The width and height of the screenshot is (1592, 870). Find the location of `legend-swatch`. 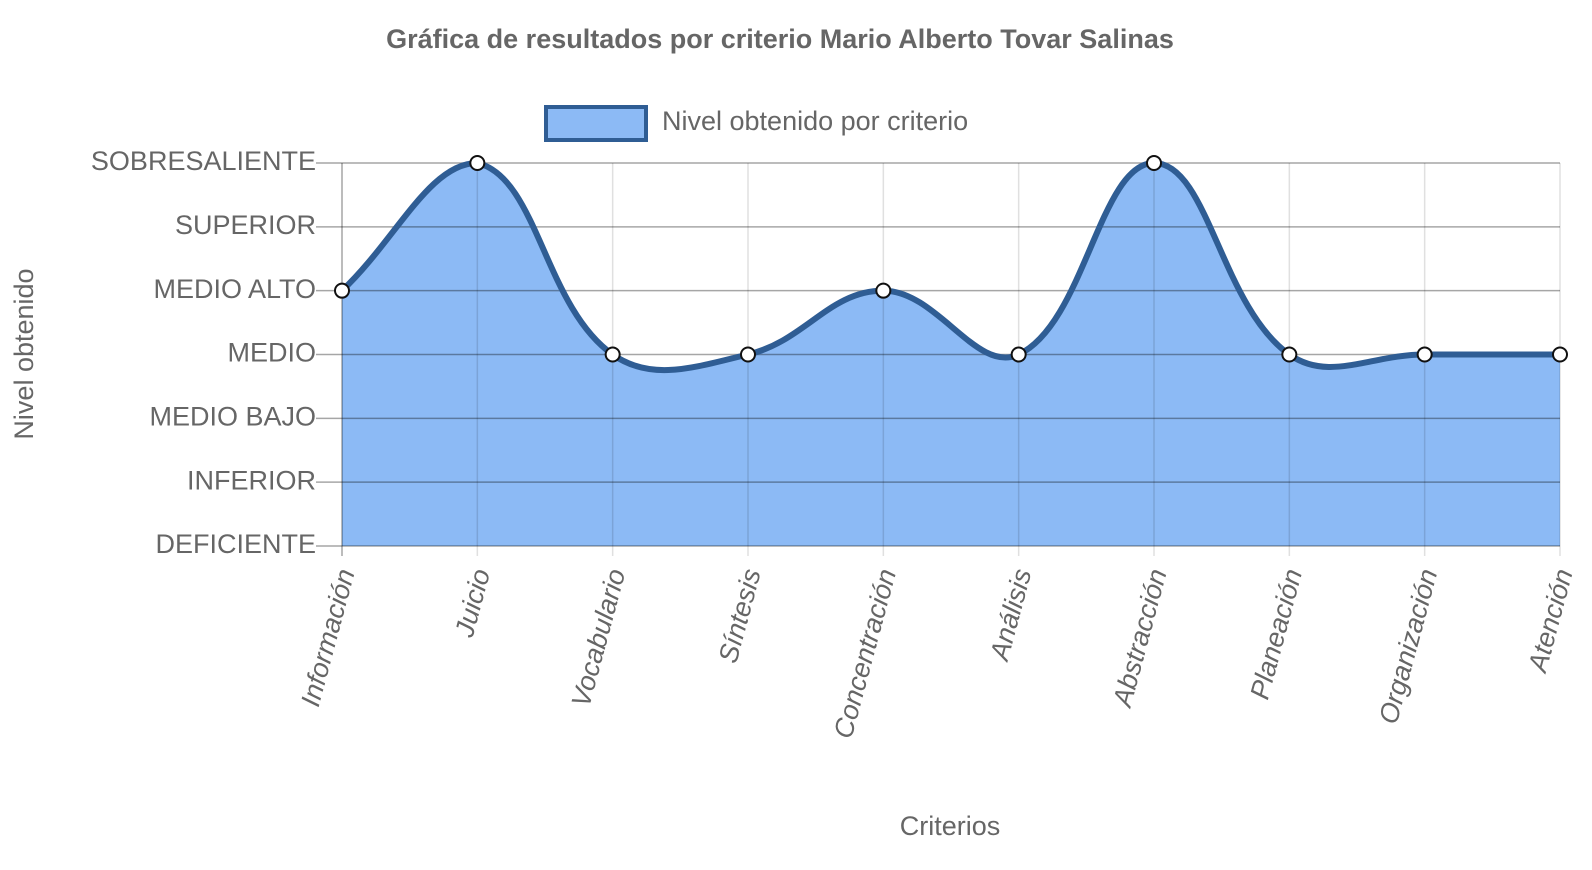

legend-swatch is located at coordinates (596, 123).